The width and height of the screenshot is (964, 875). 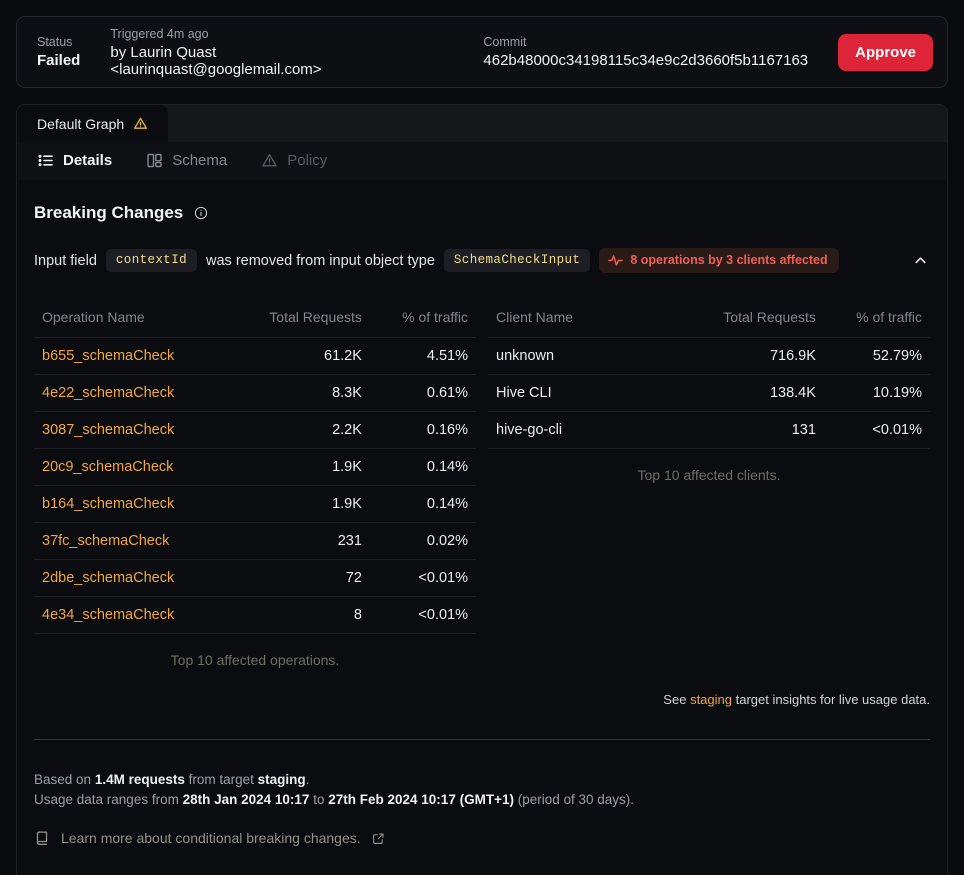 I want to click on type-code-chip: SchemaCheckInput, so click(x=517, y=260).